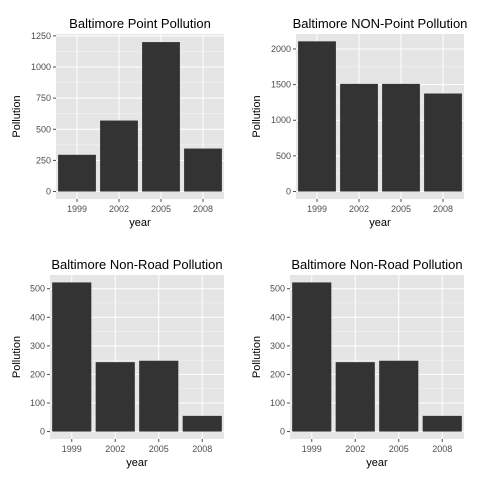 The width and height of the screenshot is (480, 480). Describe the element at coordinates (43, 98) in the screenshot. I see `y-tick-label: 750` at that location.